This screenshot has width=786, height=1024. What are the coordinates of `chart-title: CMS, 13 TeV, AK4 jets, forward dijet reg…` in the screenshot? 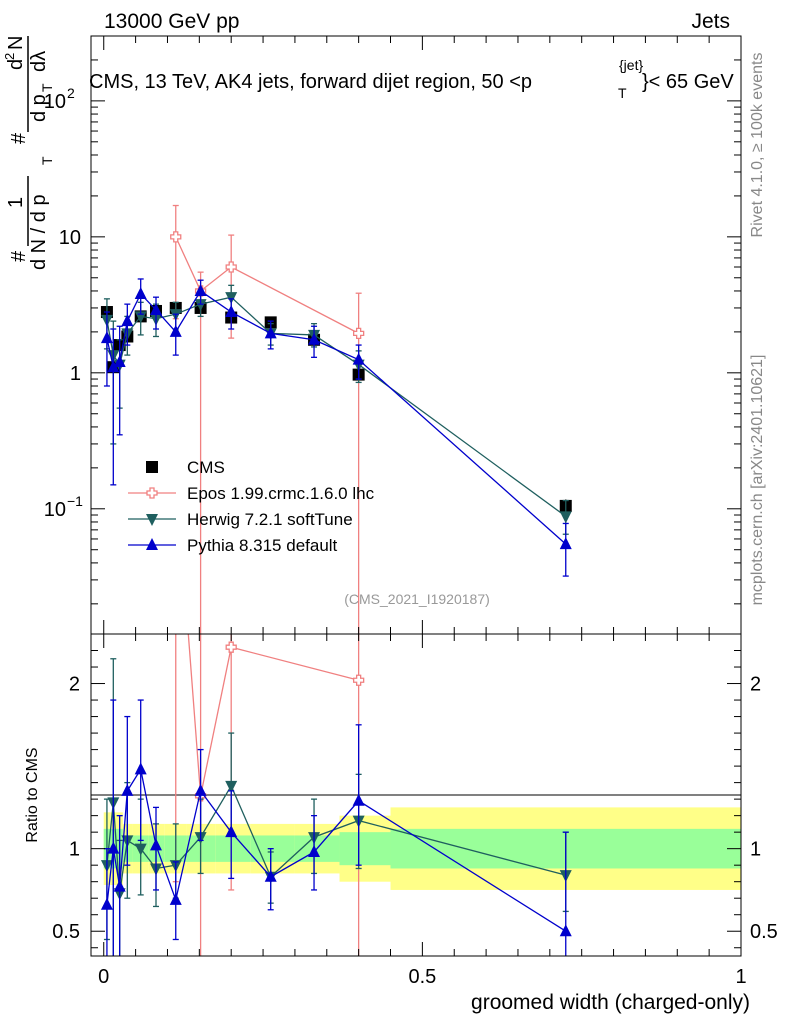 It's located at (411, 79).